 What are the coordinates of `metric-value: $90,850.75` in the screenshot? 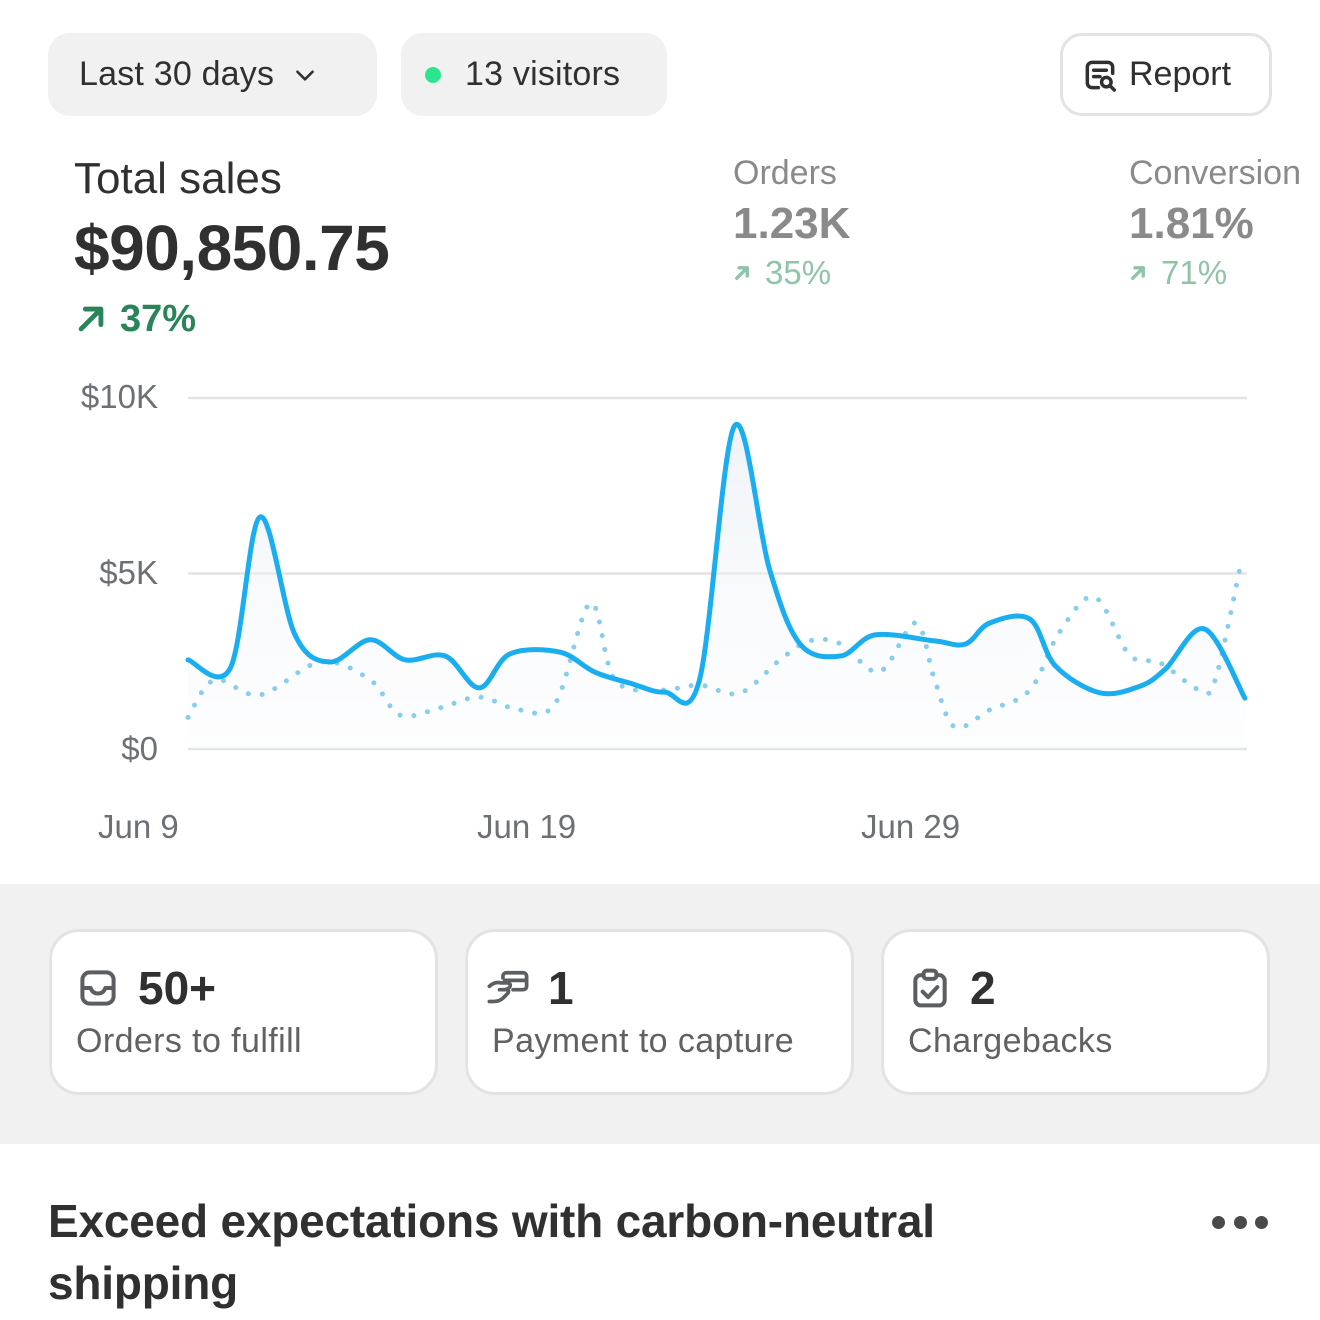 It's located at (232, 248).